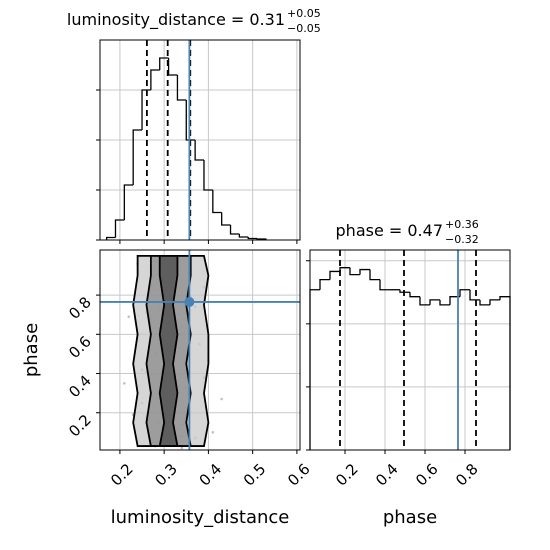  I want to click on y-tick-label: 0.2, so click(80, 426).